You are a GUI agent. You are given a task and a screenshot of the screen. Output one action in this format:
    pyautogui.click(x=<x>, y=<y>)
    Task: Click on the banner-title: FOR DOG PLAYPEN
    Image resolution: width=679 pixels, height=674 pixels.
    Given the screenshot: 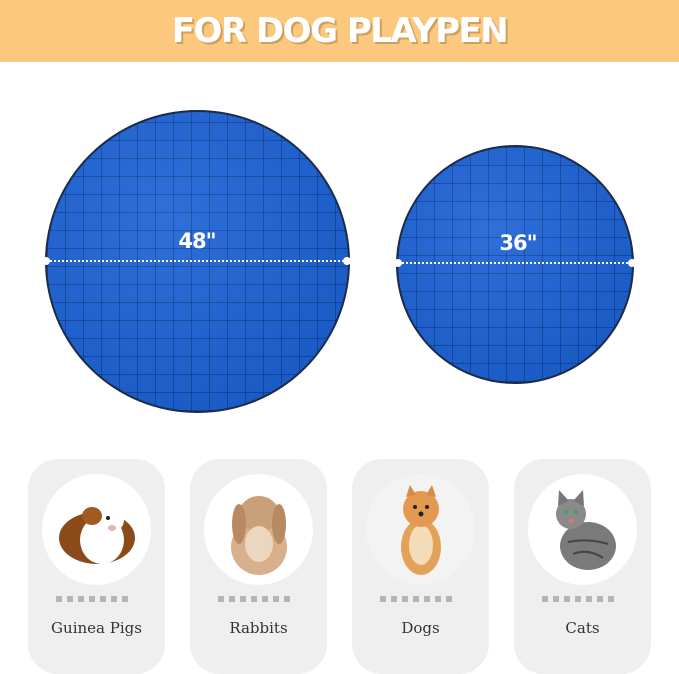 What is the action you would take?
    pyautogui.click(x=340, y=31)
    